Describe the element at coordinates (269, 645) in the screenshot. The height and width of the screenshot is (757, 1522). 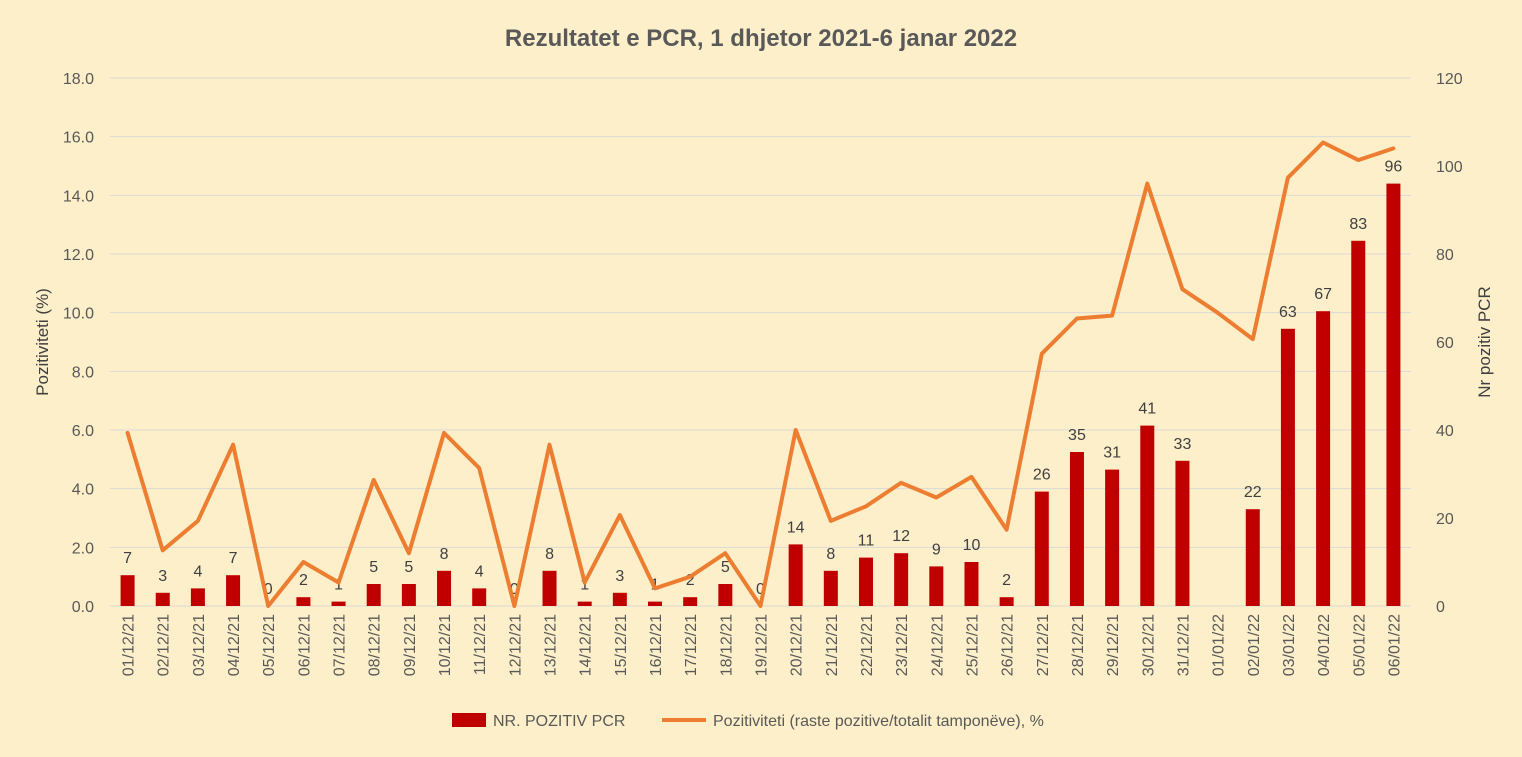
I see `x-tick-label: 05/12/21` at that location.